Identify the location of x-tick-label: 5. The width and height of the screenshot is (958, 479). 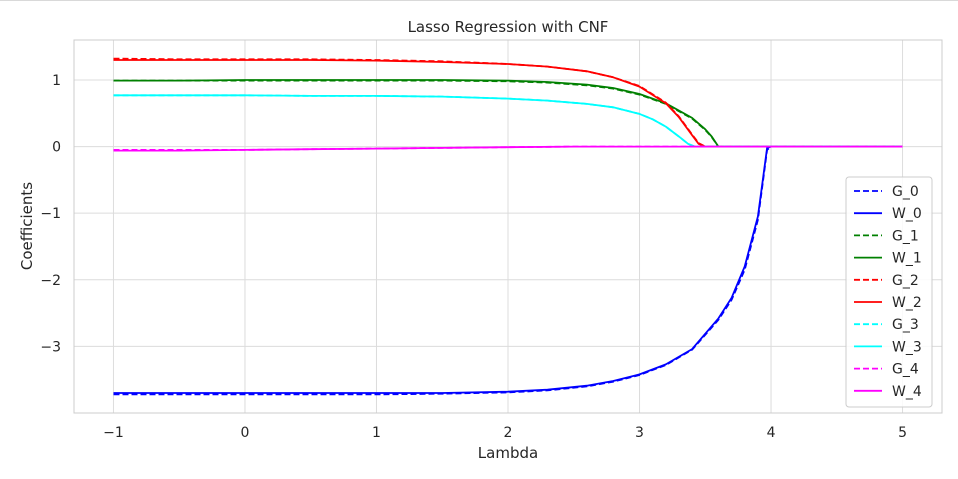
(902, 433).